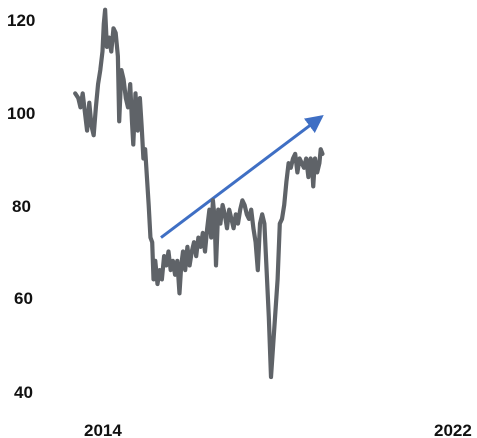 The width and height of the screenshot is (477, 438). What do you see at coordinates (21, 113) in the screenshot?
I see `y-tick-label-100: 100` at bounding box center [21, 113].